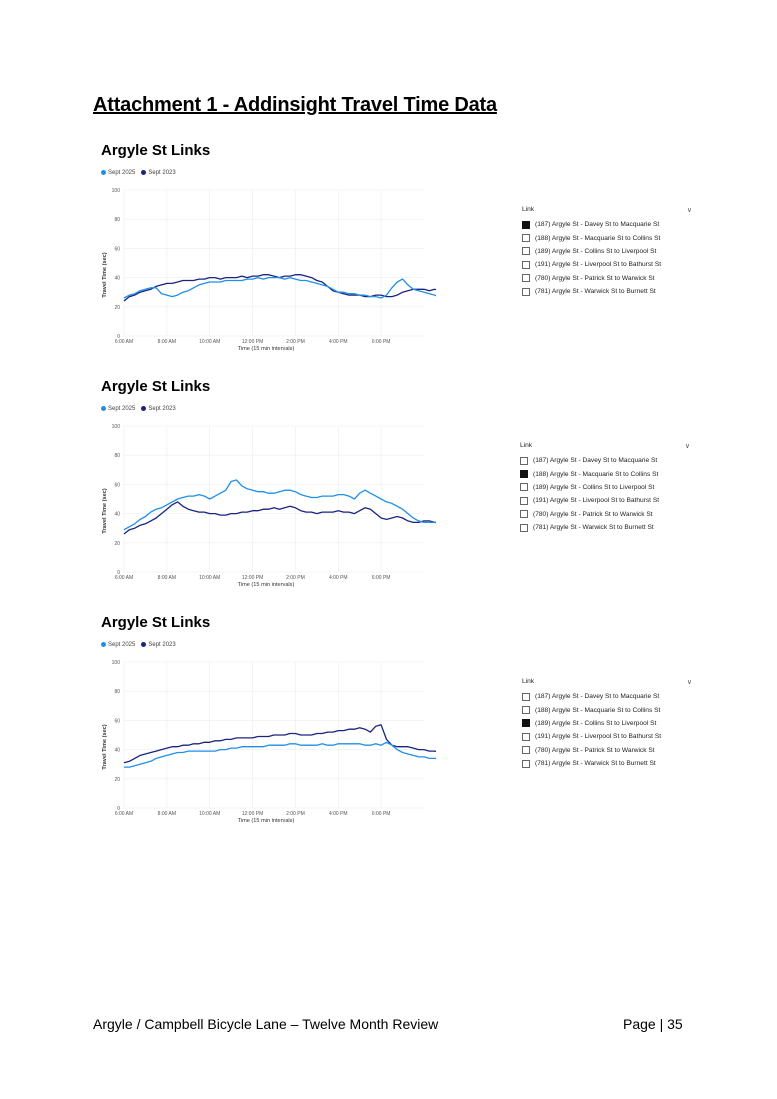  I want to click on legend-item: Sept 2023, so click(158, 409).